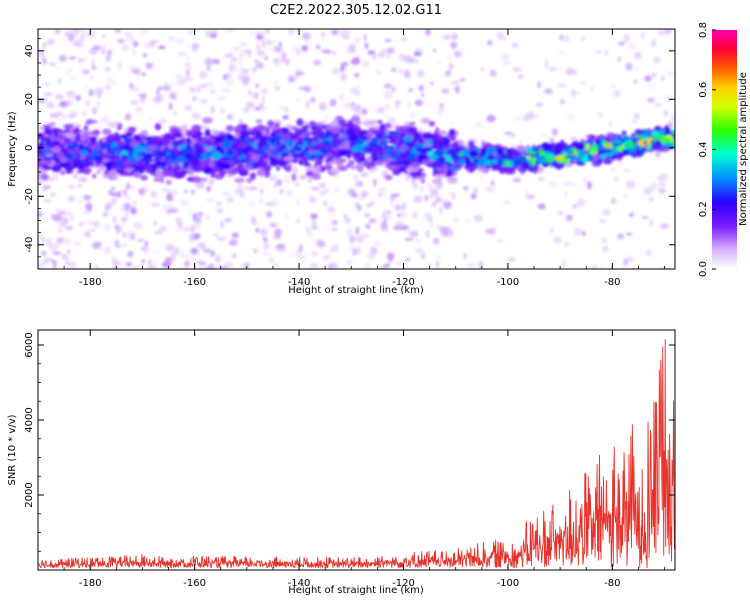 The image size is (750, 600). Describe the element at coordinates (356, 290) in the screenshot. I see `spectrogram-x-label: Height of straight line (km)` at that location.